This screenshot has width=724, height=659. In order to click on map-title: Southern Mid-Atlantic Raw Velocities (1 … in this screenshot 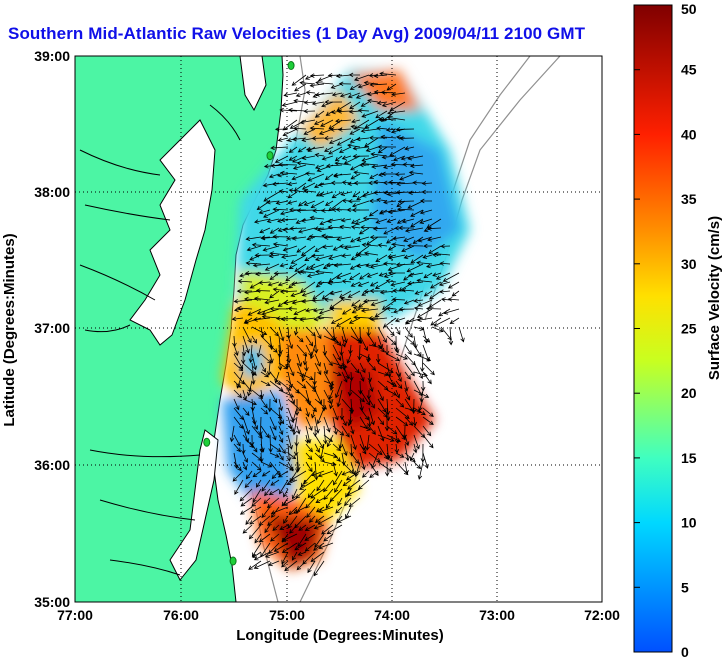, I will do `click(297, 33)`.